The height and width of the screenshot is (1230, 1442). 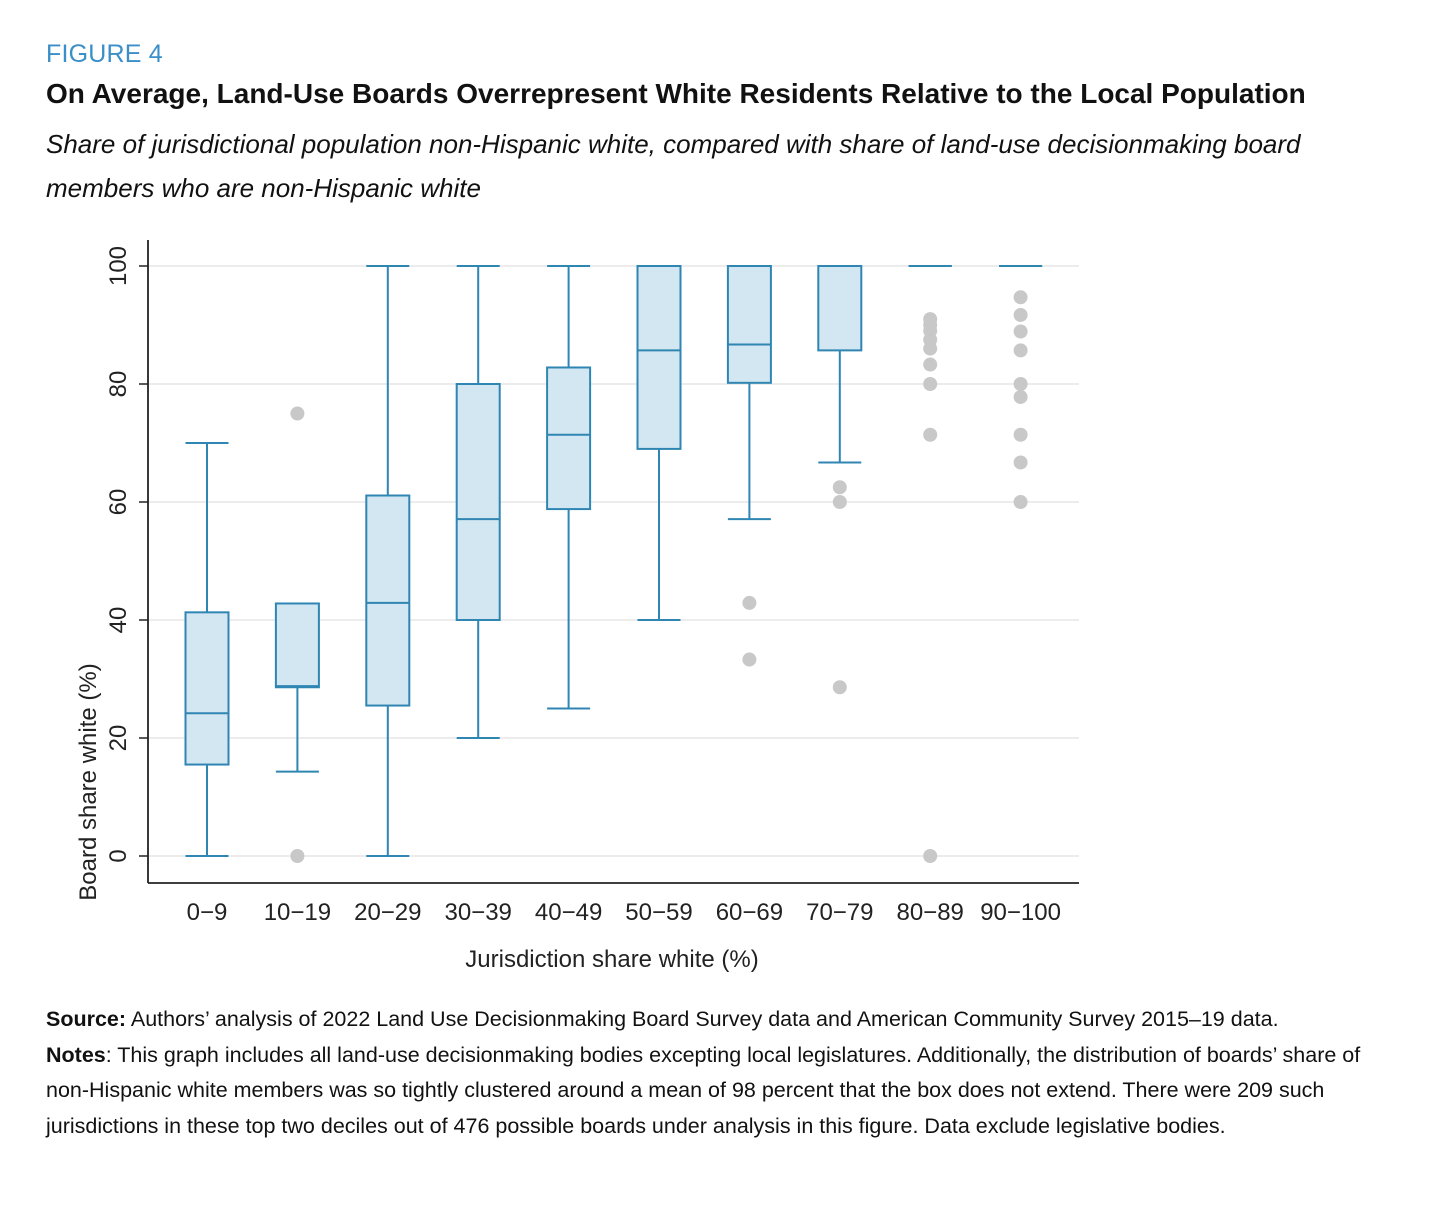 What do you see at coordinates (568, 912) in the screenshot?
I see `x-tick-label-4: 40−49` at bounding box center [568, 912].